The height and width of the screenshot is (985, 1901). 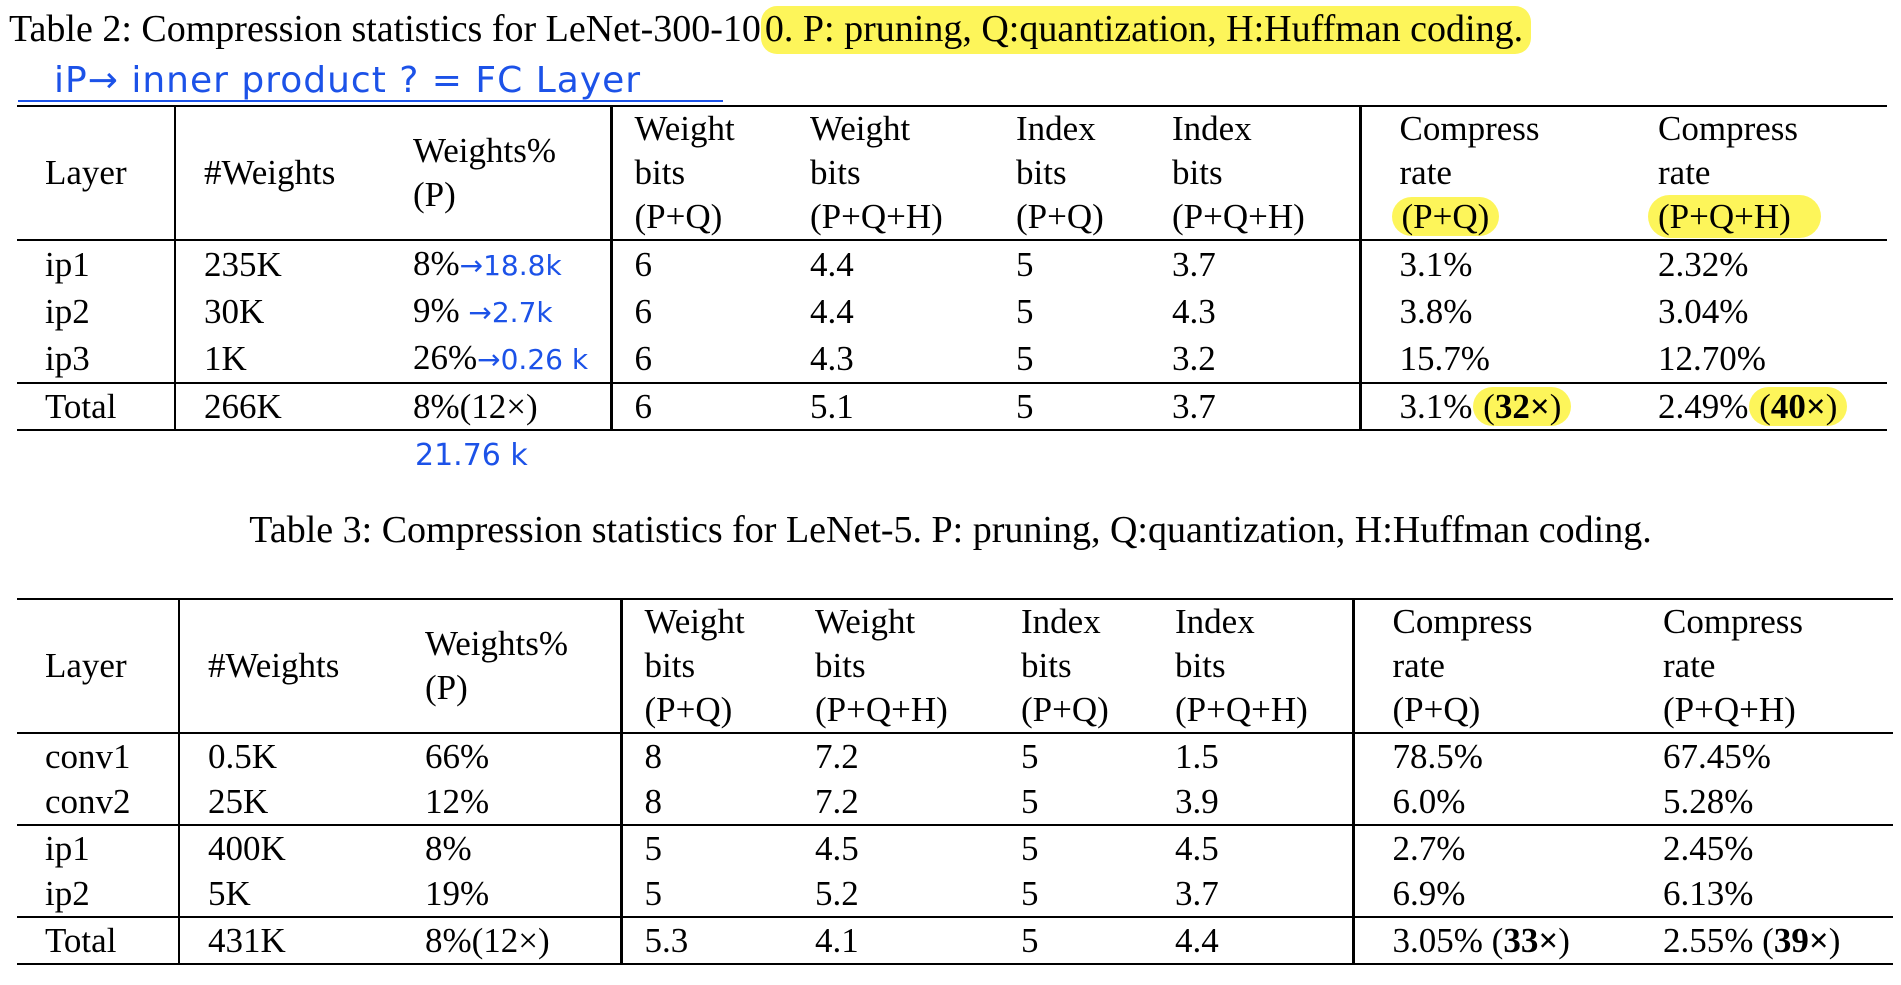 What do you see at coordinates (1252, 406) in the screenshot?
I see `cell-ipqh: 3.7` at bounding box center [1252, 406].